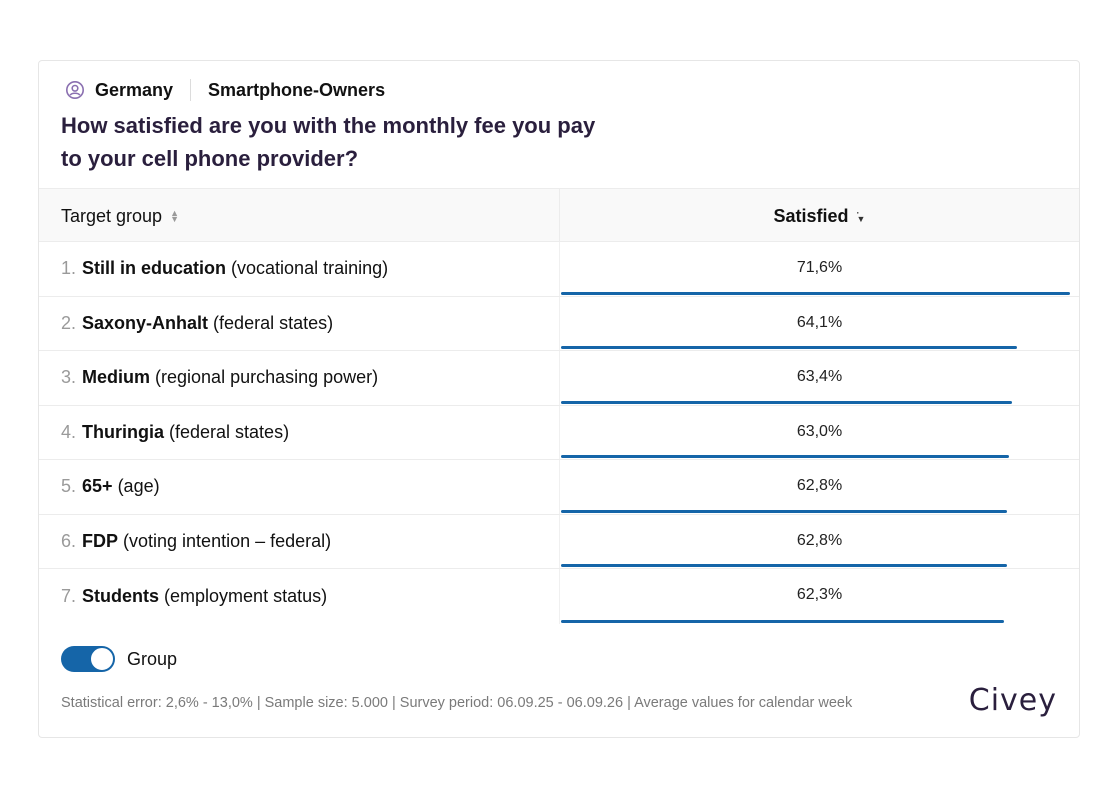  I want to click on row-value-label: 64,1%, so click(819, 322).